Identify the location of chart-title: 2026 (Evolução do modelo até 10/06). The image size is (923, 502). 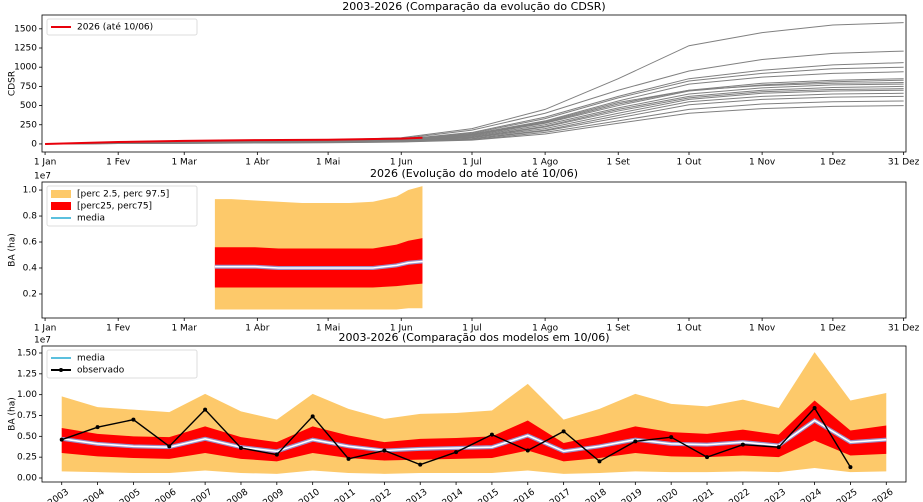
(474, 173).